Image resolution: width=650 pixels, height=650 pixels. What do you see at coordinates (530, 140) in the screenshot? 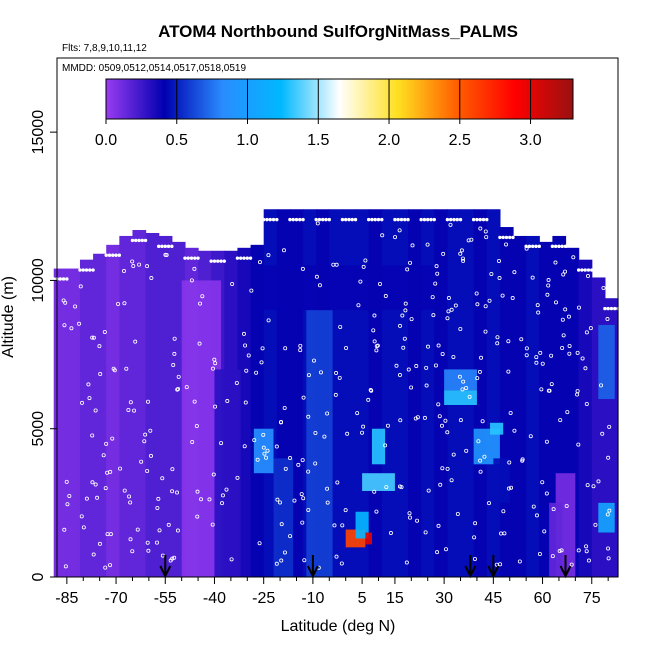
I see `colorbar-tick-label: 3.0` at bounding box center [530, 140].